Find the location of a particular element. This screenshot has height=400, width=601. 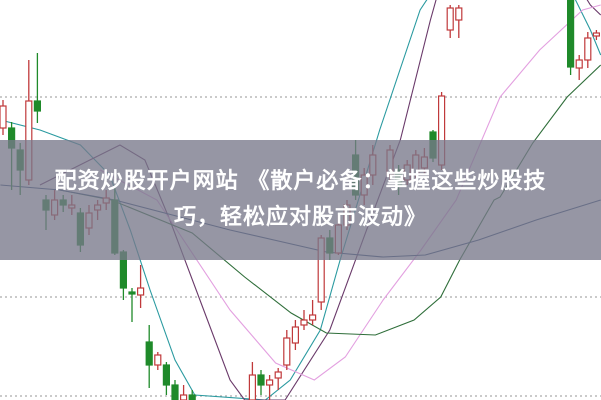

title-line-1: 配资炒股开户网站 《散户必备：掌握这些炒股技 is located at coordinates (300, 181).